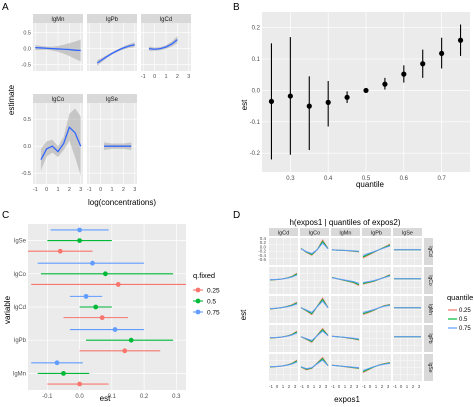 Image resolution: width=474 pixels, height=407 pixels. What do you see at coordinates (19, 374) in the screenshot?
I see `category-label: lgMn` at bounding box center [19, 374].